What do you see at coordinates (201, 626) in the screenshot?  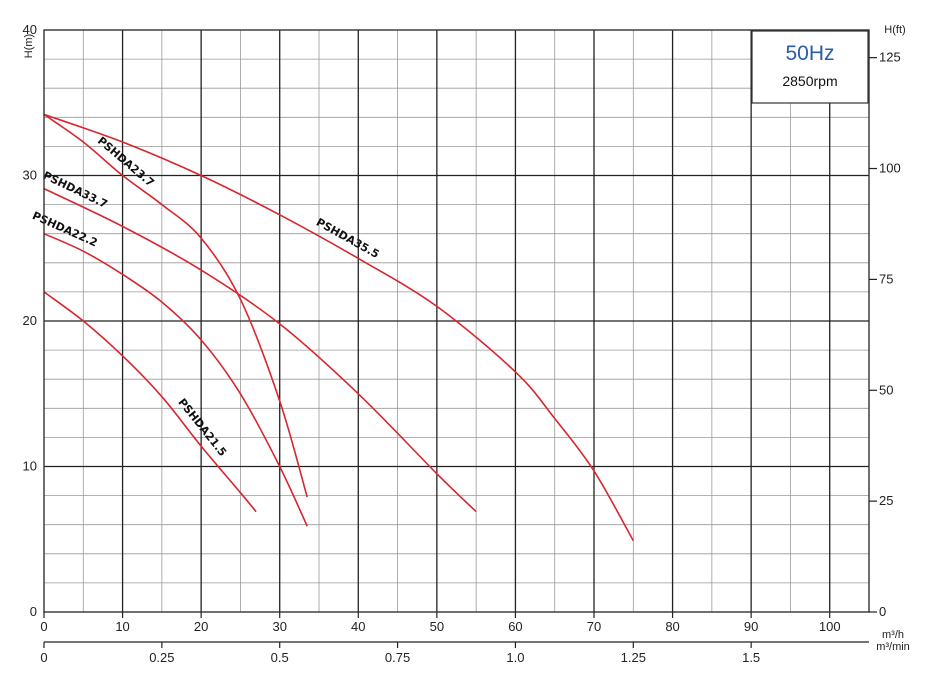 I see `x-tick-label: 20` at bounding box center [201, 626].